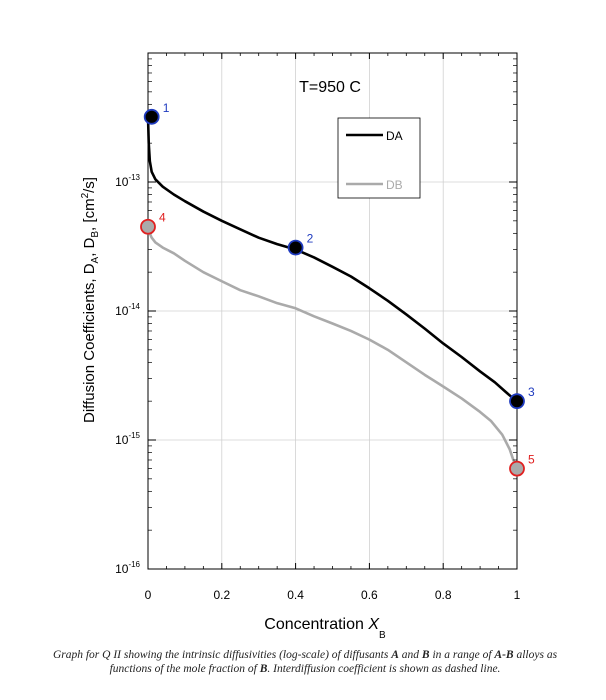 The height and width of the screenshot is (700, 606). Describe the element at coordinates (134, 306) in the screenshot. I see `y-tick-label-exponent: -14` at that location.